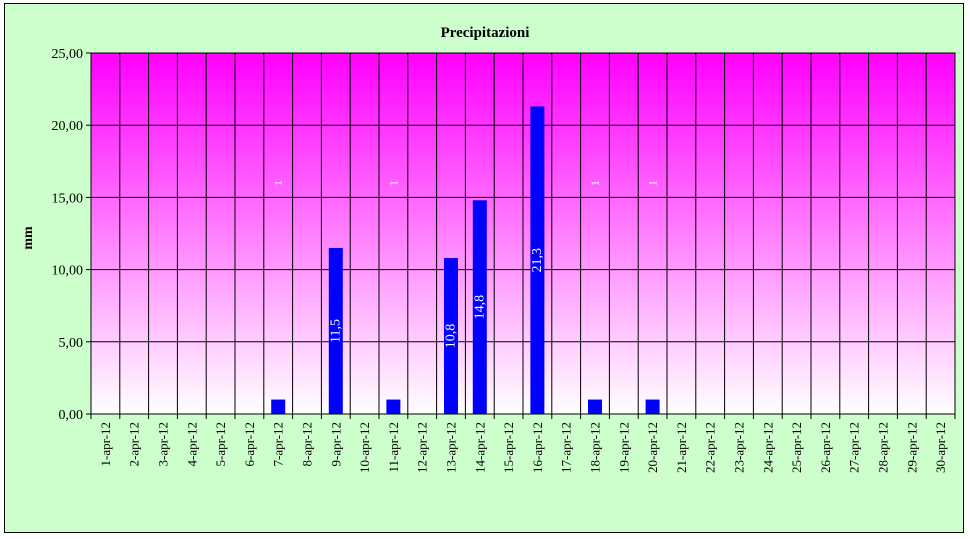 The width and height of the screenshot is (970, 539). I want to click on x-tick-label: 9-apr-12, so click(335, 444).